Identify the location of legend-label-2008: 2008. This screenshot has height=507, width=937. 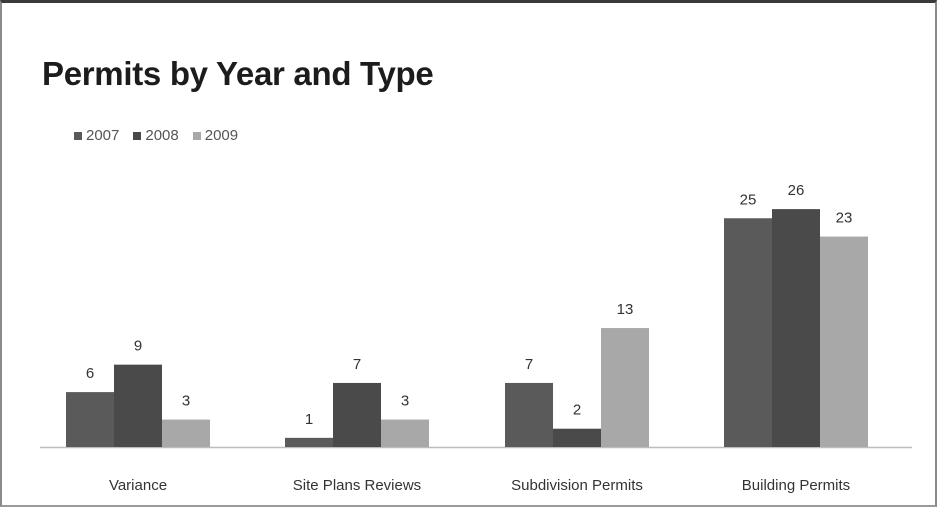
(162, 135).